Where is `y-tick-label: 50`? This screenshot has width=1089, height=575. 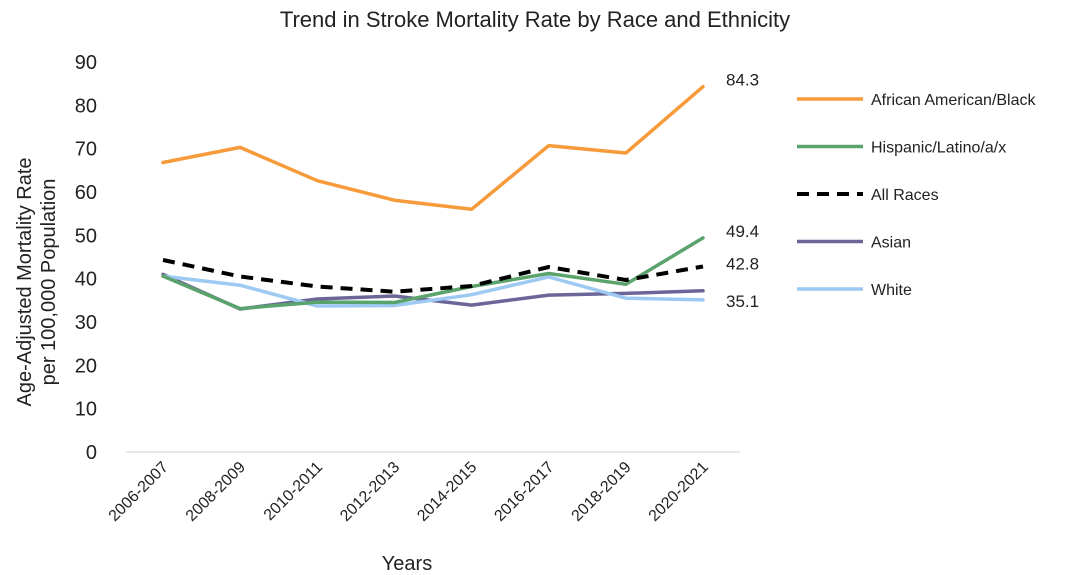 y-tick-label: 50 is located at coordinates (86, 236).